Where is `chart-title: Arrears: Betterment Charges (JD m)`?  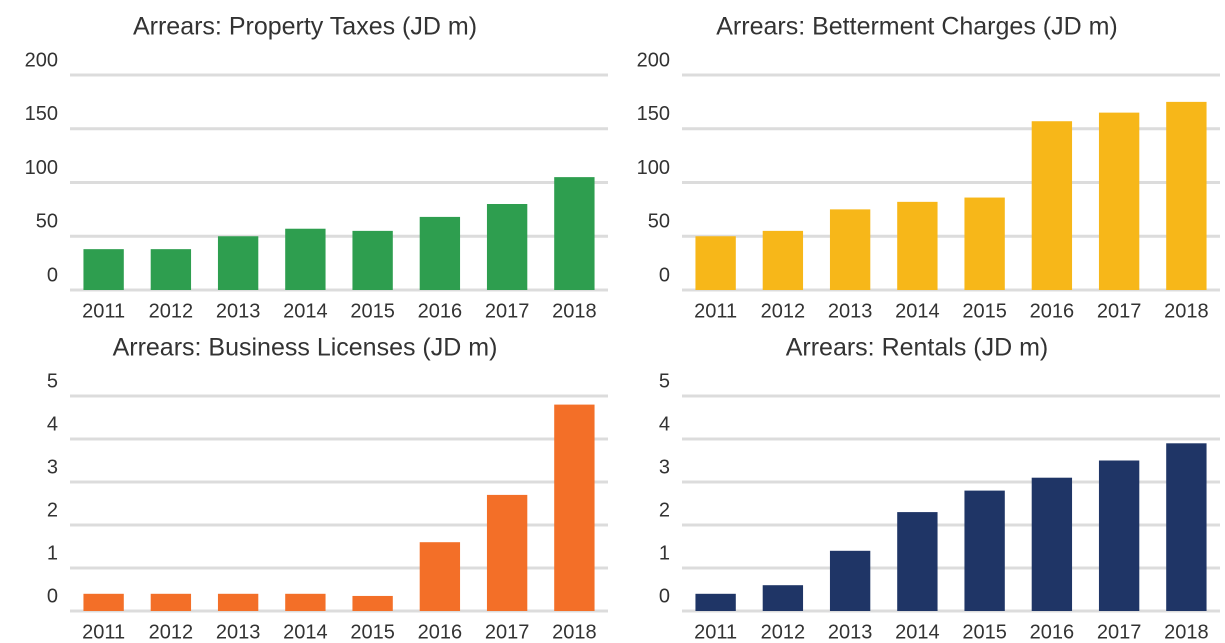 chart-title: Arrears: Betterment Charges (JD m) is located at coordinates (917, 27).